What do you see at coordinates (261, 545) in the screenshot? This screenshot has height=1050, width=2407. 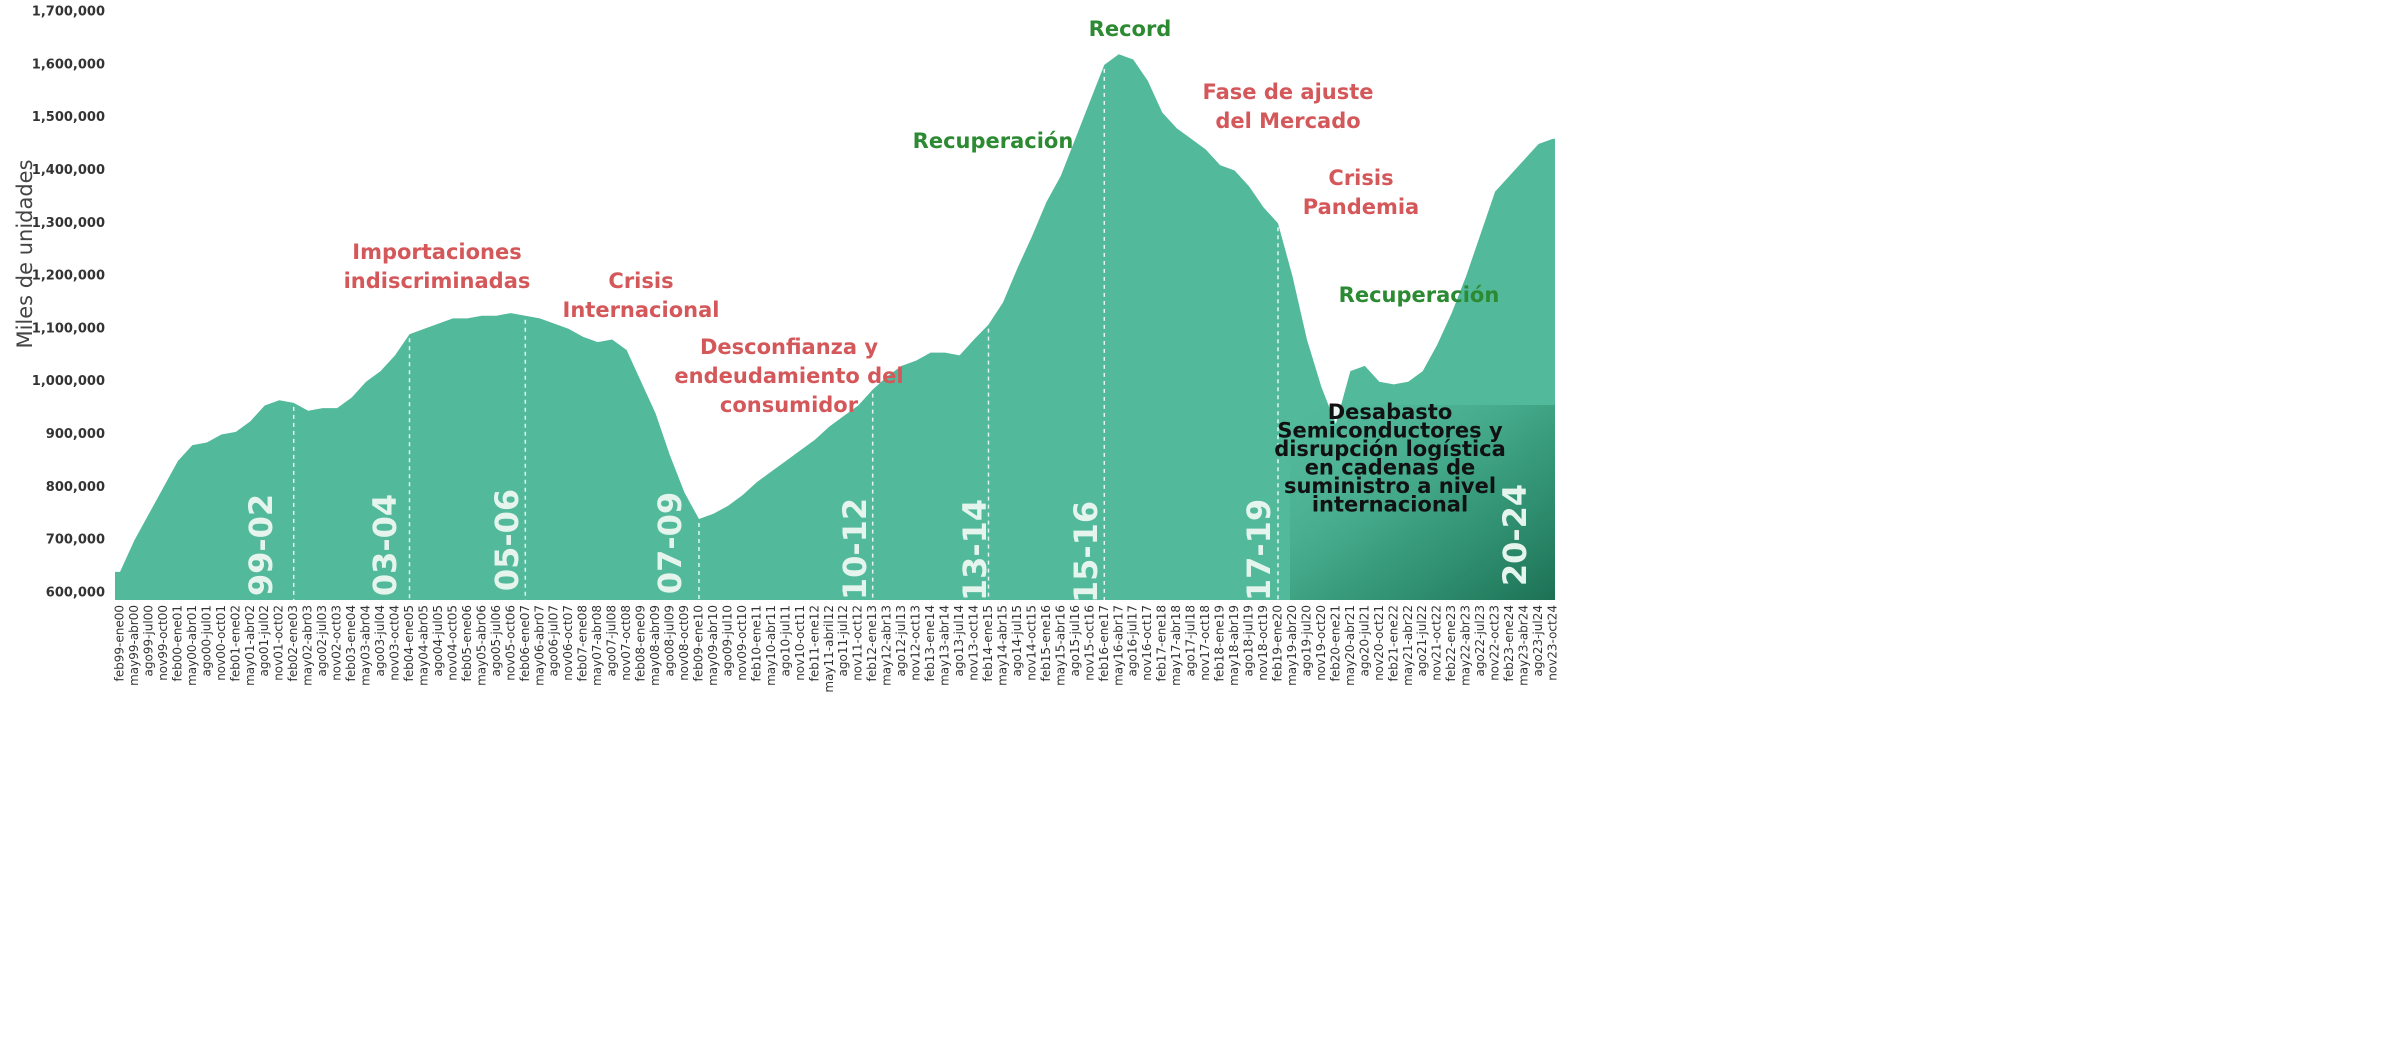 I see `period-label: 99-02` at bounding box center [261, 545].